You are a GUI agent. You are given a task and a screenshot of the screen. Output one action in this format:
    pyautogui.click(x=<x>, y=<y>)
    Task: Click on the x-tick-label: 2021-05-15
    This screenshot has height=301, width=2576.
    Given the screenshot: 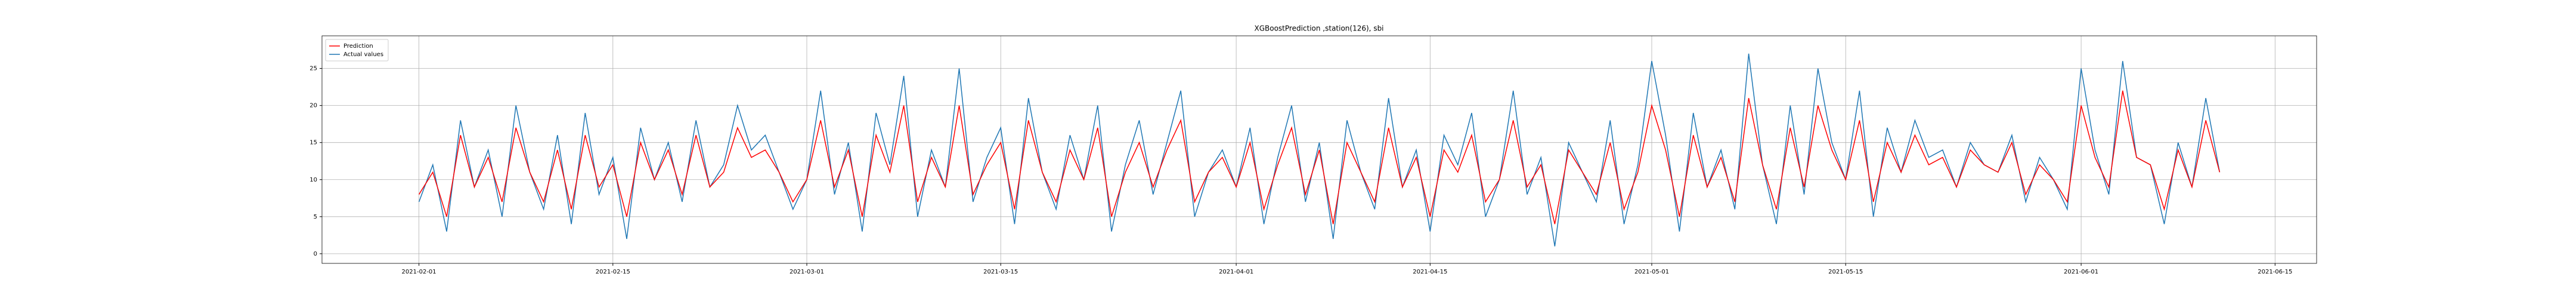 What is the action you would take?
    pyautogui.click(x=1845, y=272)
    